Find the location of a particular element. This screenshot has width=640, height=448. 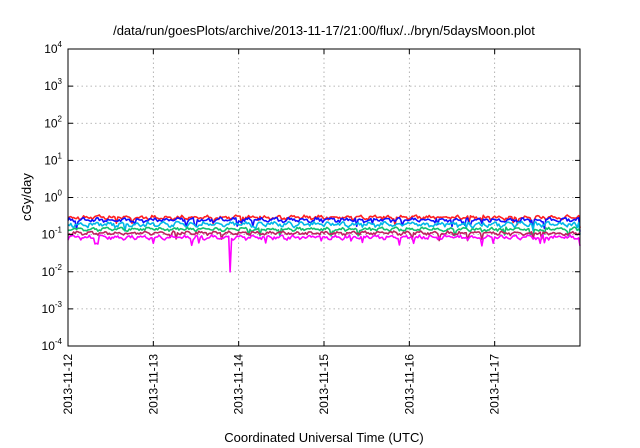

y-tick-label: 10³ is located at coordinates (53, 85).